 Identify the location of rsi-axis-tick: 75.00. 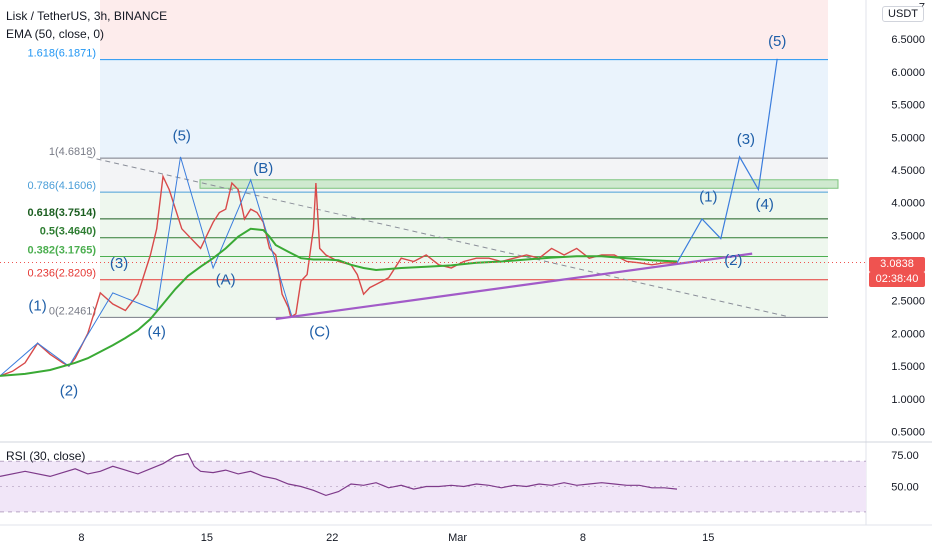
(905, 456).